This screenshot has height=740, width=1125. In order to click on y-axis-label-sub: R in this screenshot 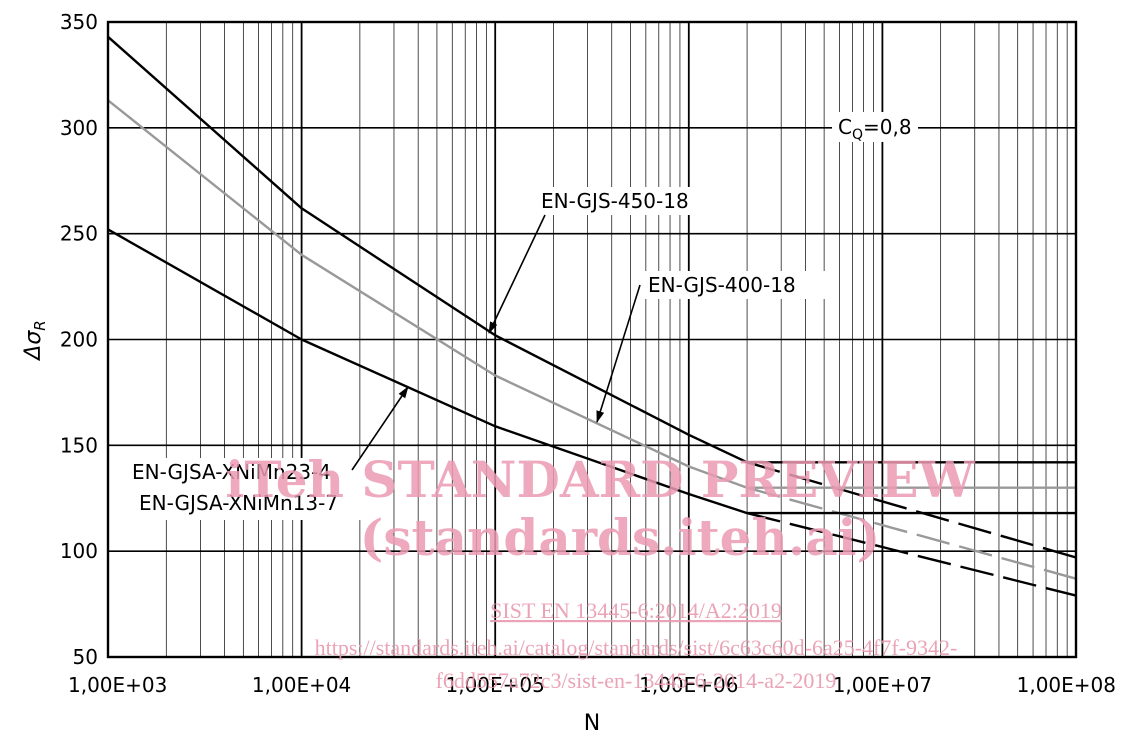, I will do `click(40, 325)`.